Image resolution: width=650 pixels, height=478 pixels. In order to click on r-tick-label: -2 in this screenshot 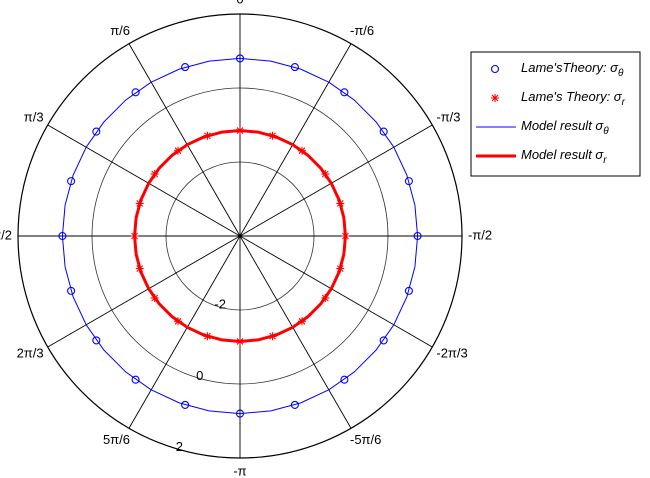, I will do `click(220, 304)`.